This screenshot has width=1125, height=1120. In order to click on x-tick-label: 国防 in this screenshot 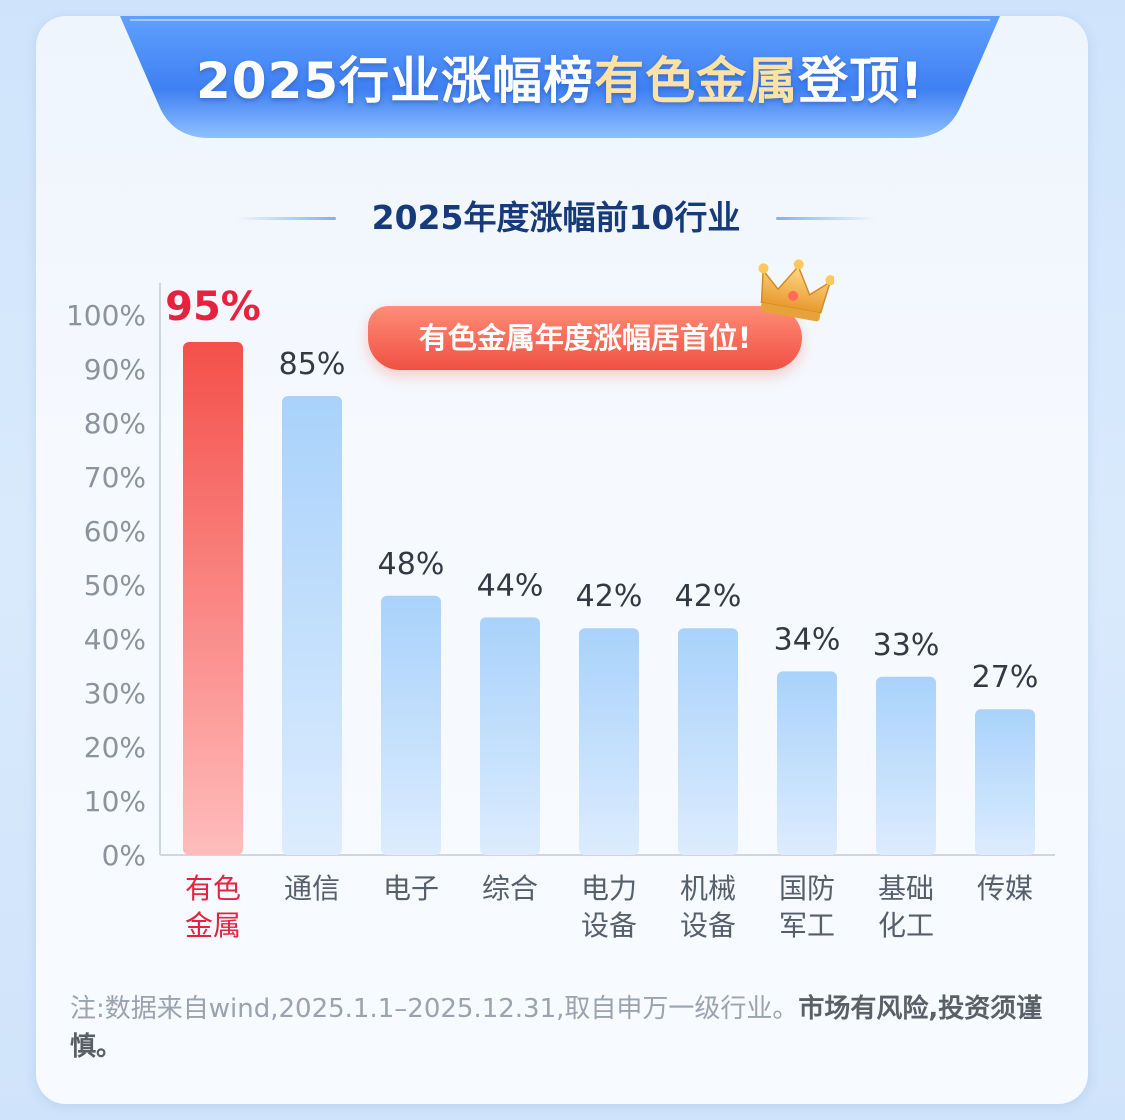, I will do `click(807, 888)`.